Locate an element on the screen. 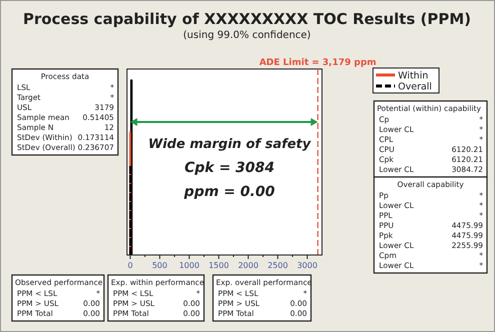  annotation: ppm = 0.00 is located at coordinates (229, 192).